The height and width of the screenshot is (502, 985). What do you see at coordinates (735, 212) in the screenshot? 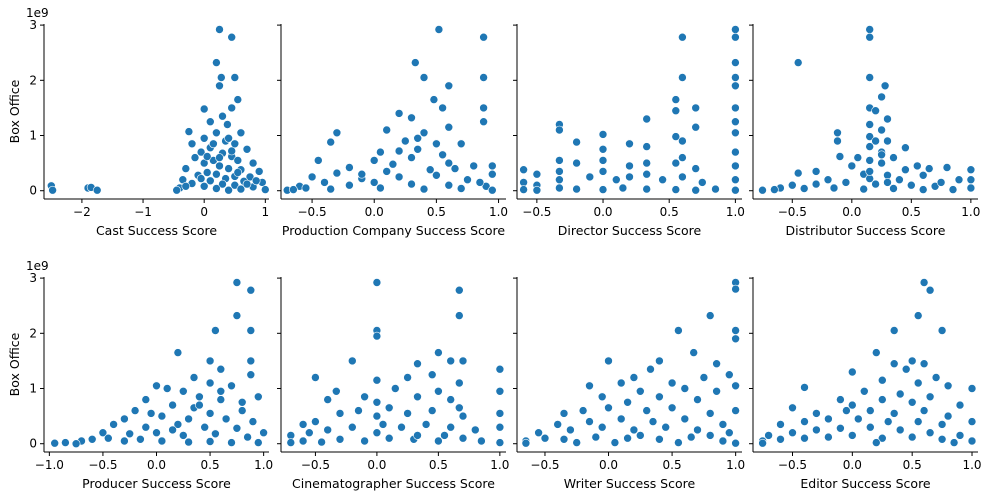
I see `x-tick-label: 1.0` at bounding box center [735, 212].